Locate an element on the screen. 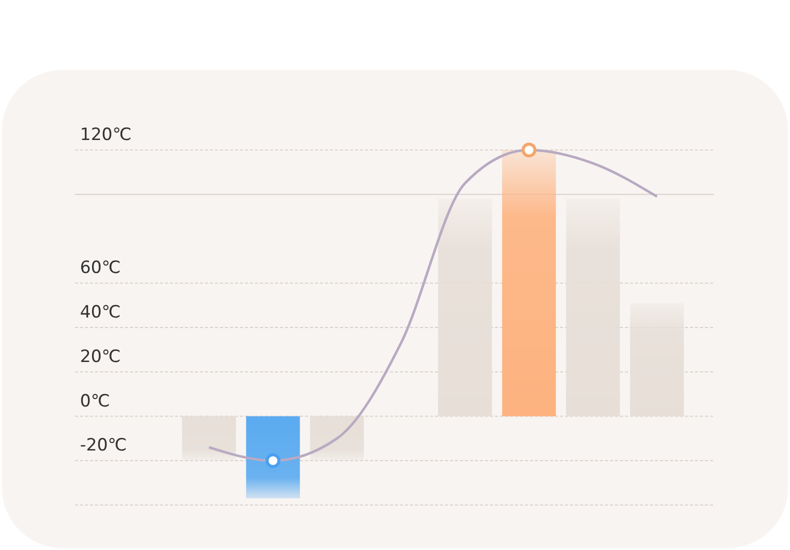  y-tick-label: 40℃ is located at coordinates (100, 312).